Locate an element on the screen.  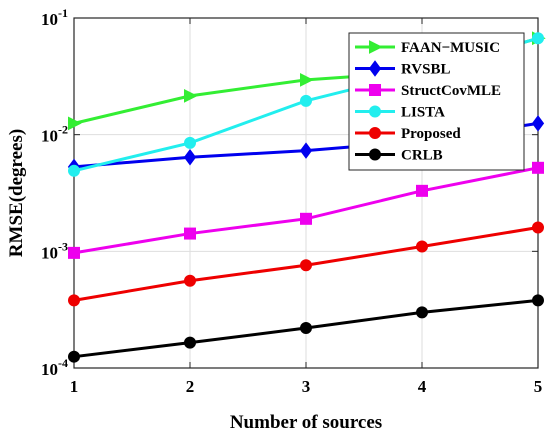
series-crlb is located at coordinates (306, 328).